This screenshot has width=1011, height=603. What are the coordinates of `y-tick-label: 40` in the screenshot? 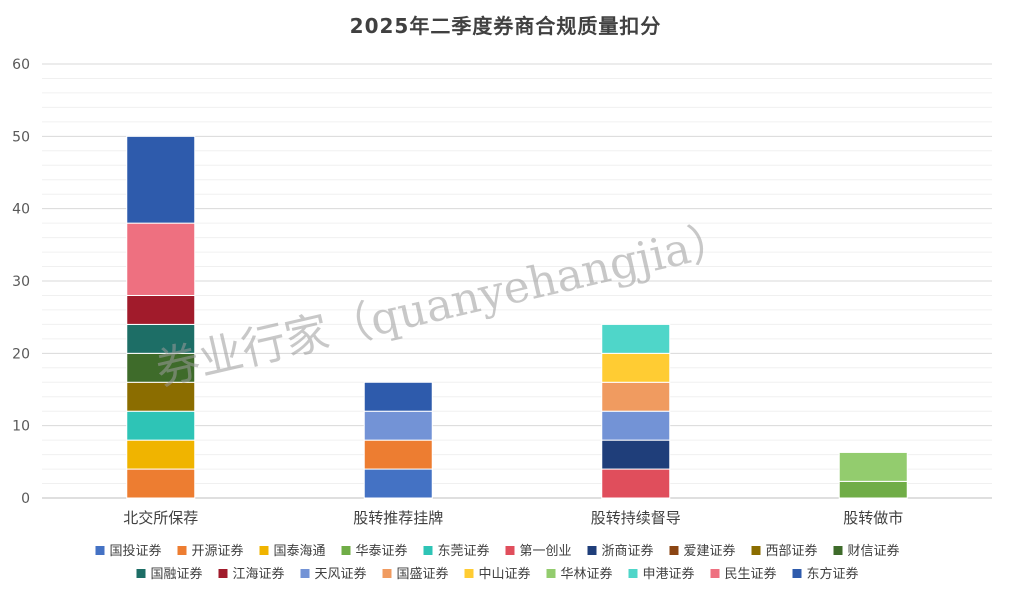 It's located at (21, 210).